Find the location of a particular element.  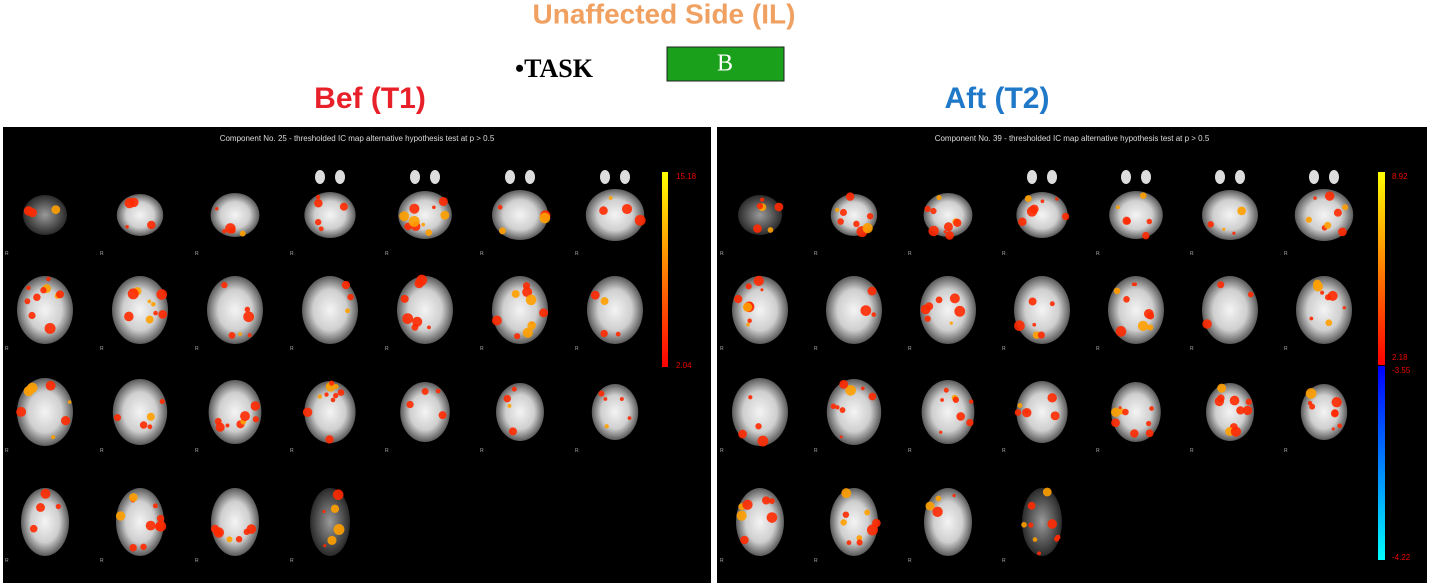

eye is located at coordinates (625, 177).